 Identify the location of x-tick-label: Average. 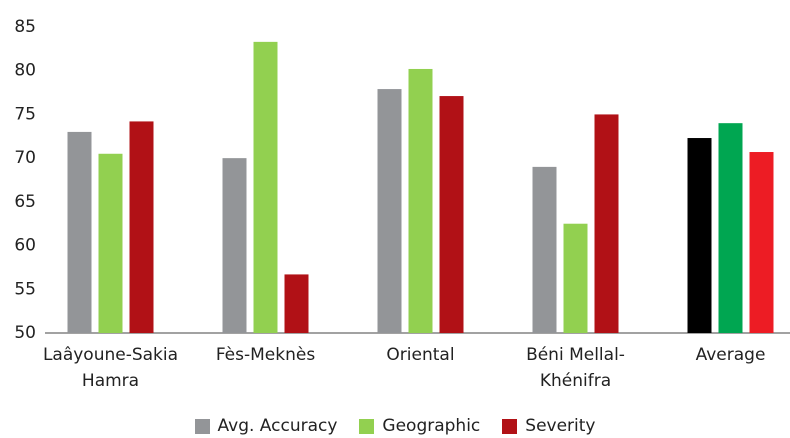
(730, 355).